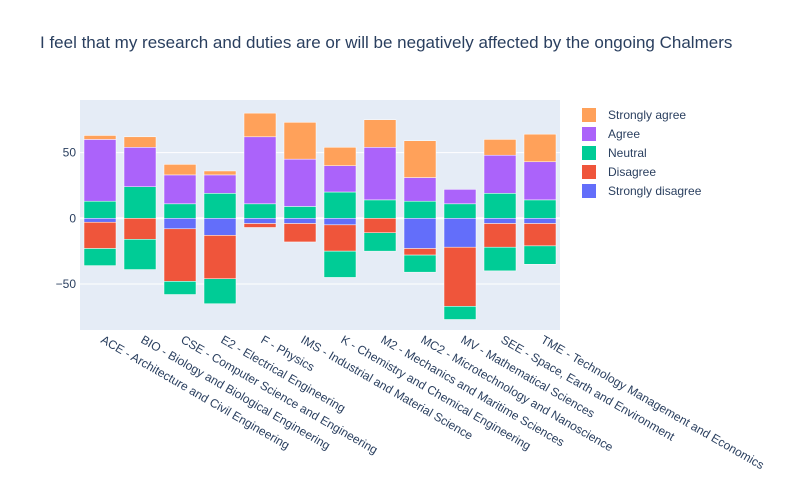 This screenshot has height=500, width=800. I want to click on legend-label: Strongly disagree, so click(655, 191).